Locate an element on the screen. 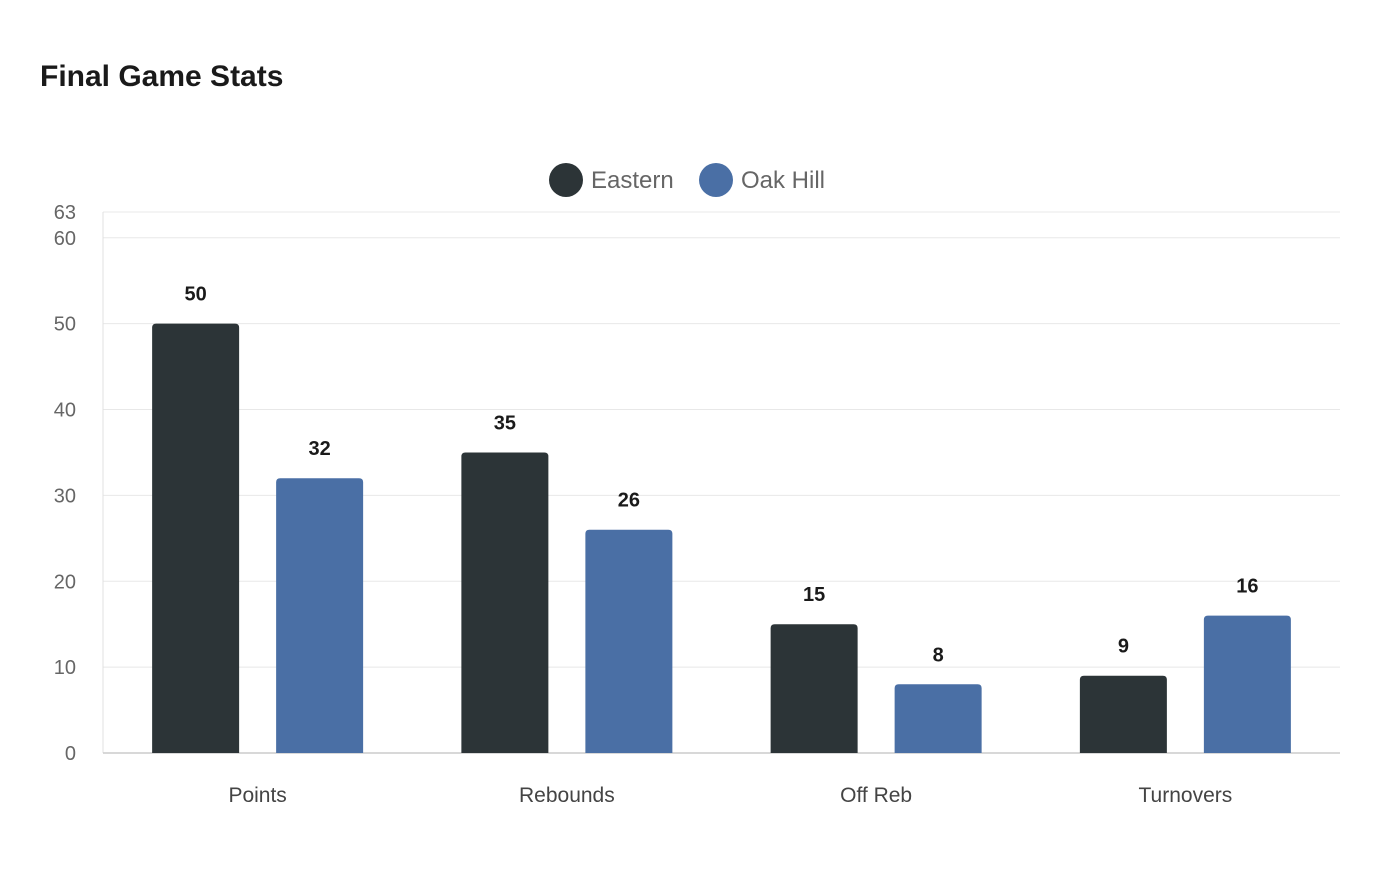 The width and height of the screenshot is (1400, 880). y-tick-label: 20 is located at coordinates (65, 582).